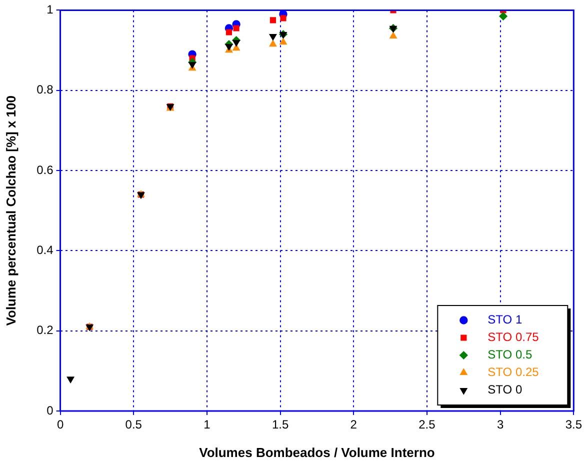 The width and height of the screenshot is (585, 465). I want to click on x-axis-title: Volumes Bombeados / Volume Interno, so click(317, 452).